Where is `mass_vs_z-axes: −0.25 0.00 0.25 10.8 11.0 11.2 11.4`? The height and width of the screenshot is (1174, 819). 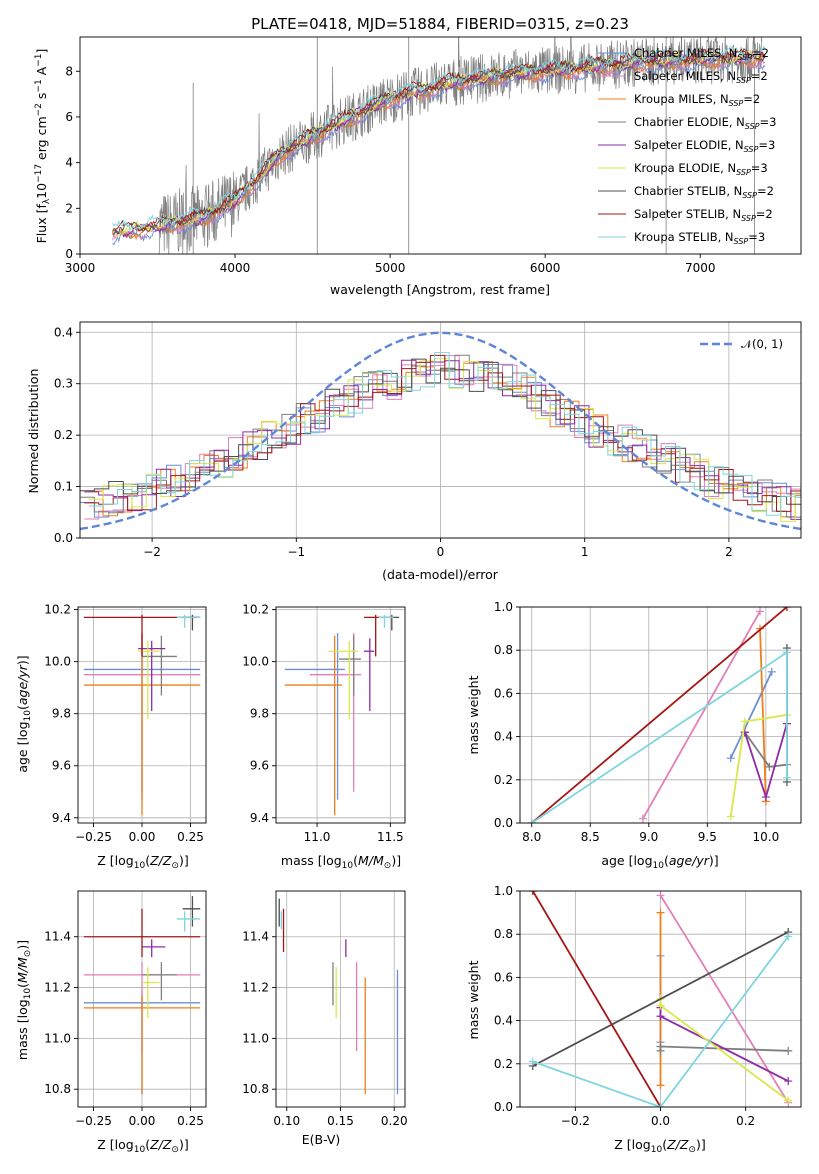
mass_vs_z-axes: −0.25 0.00 0.25 10.8 11.0 11.2 11.4 is located at coordinates (125, 1009).